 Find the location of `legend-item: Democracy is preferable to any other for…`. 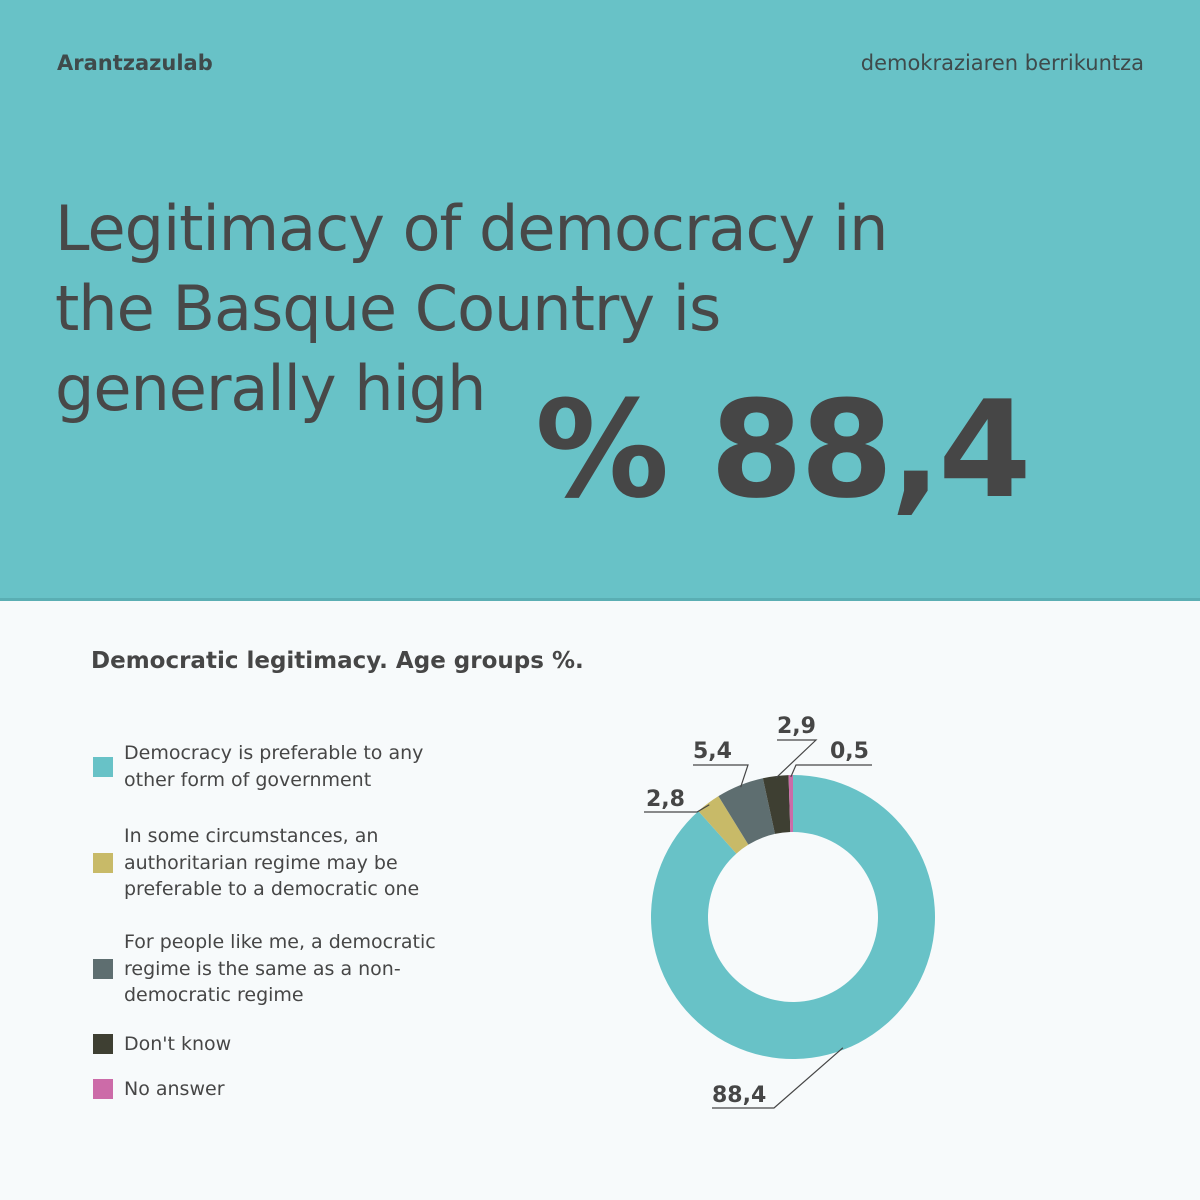

legend-item: Democracy is preferable to any other for… is located at coordinates (293, 766).